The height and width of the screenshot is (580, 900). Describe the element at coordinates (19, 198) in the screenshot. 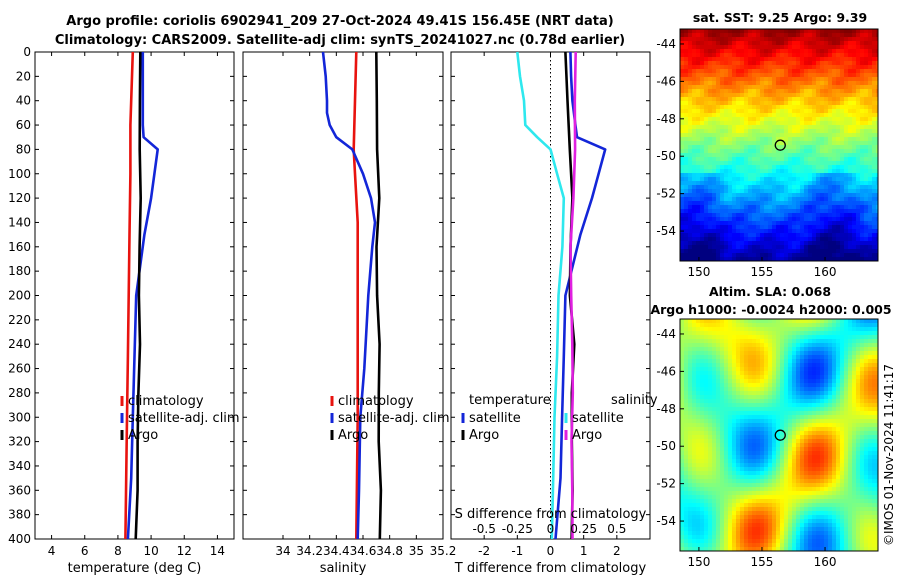

I see `y-tick-label: 120` at that location.